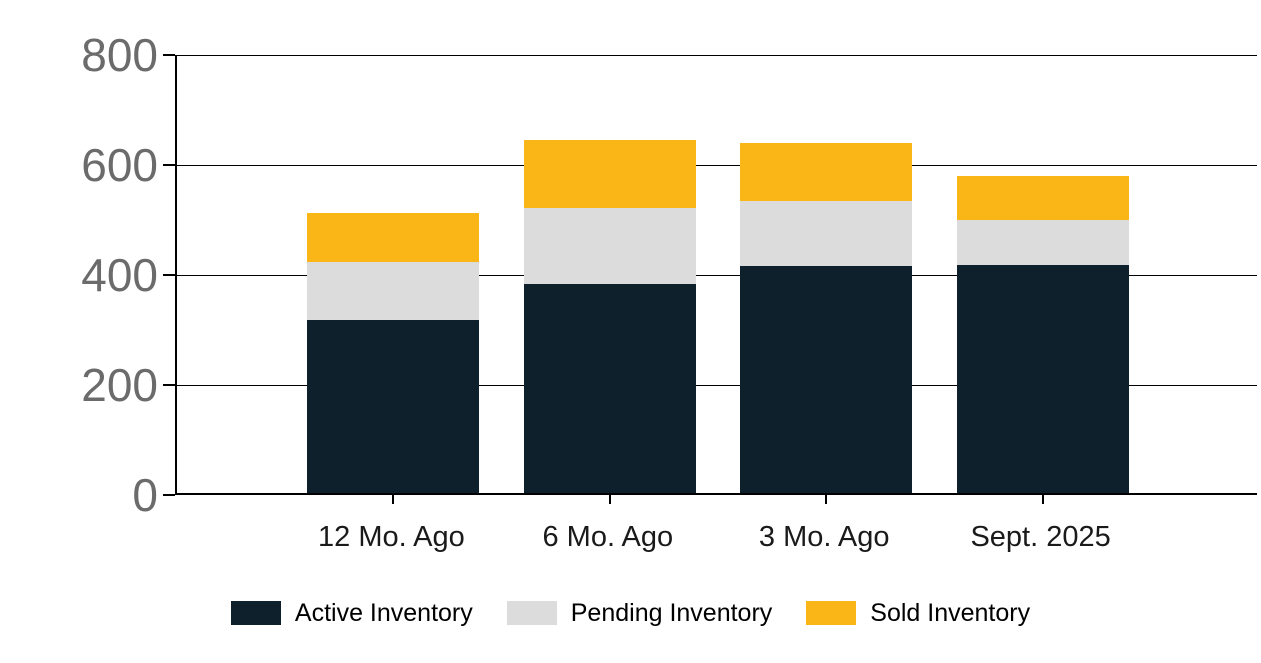  I want to click on bar-sept-2025, so click(1042, 274).